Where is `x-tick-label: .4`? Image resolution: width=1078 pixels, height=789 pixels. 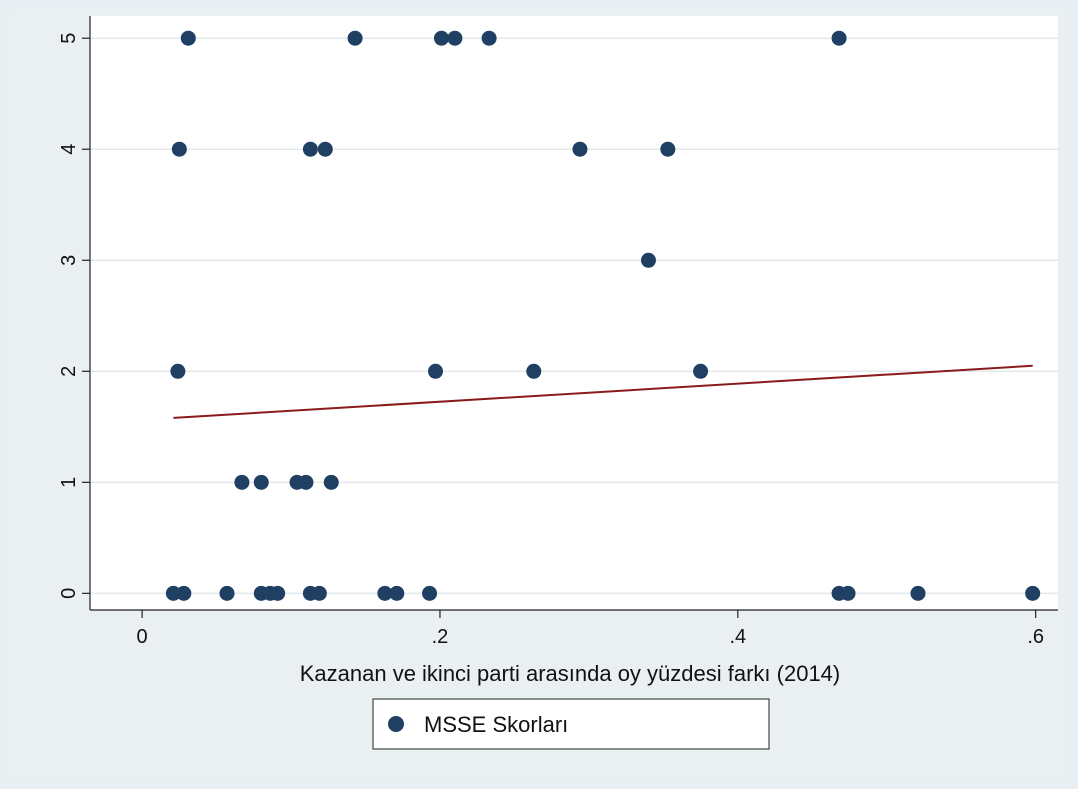 x-tick-label: .4 is located at coordinates (737, 637).